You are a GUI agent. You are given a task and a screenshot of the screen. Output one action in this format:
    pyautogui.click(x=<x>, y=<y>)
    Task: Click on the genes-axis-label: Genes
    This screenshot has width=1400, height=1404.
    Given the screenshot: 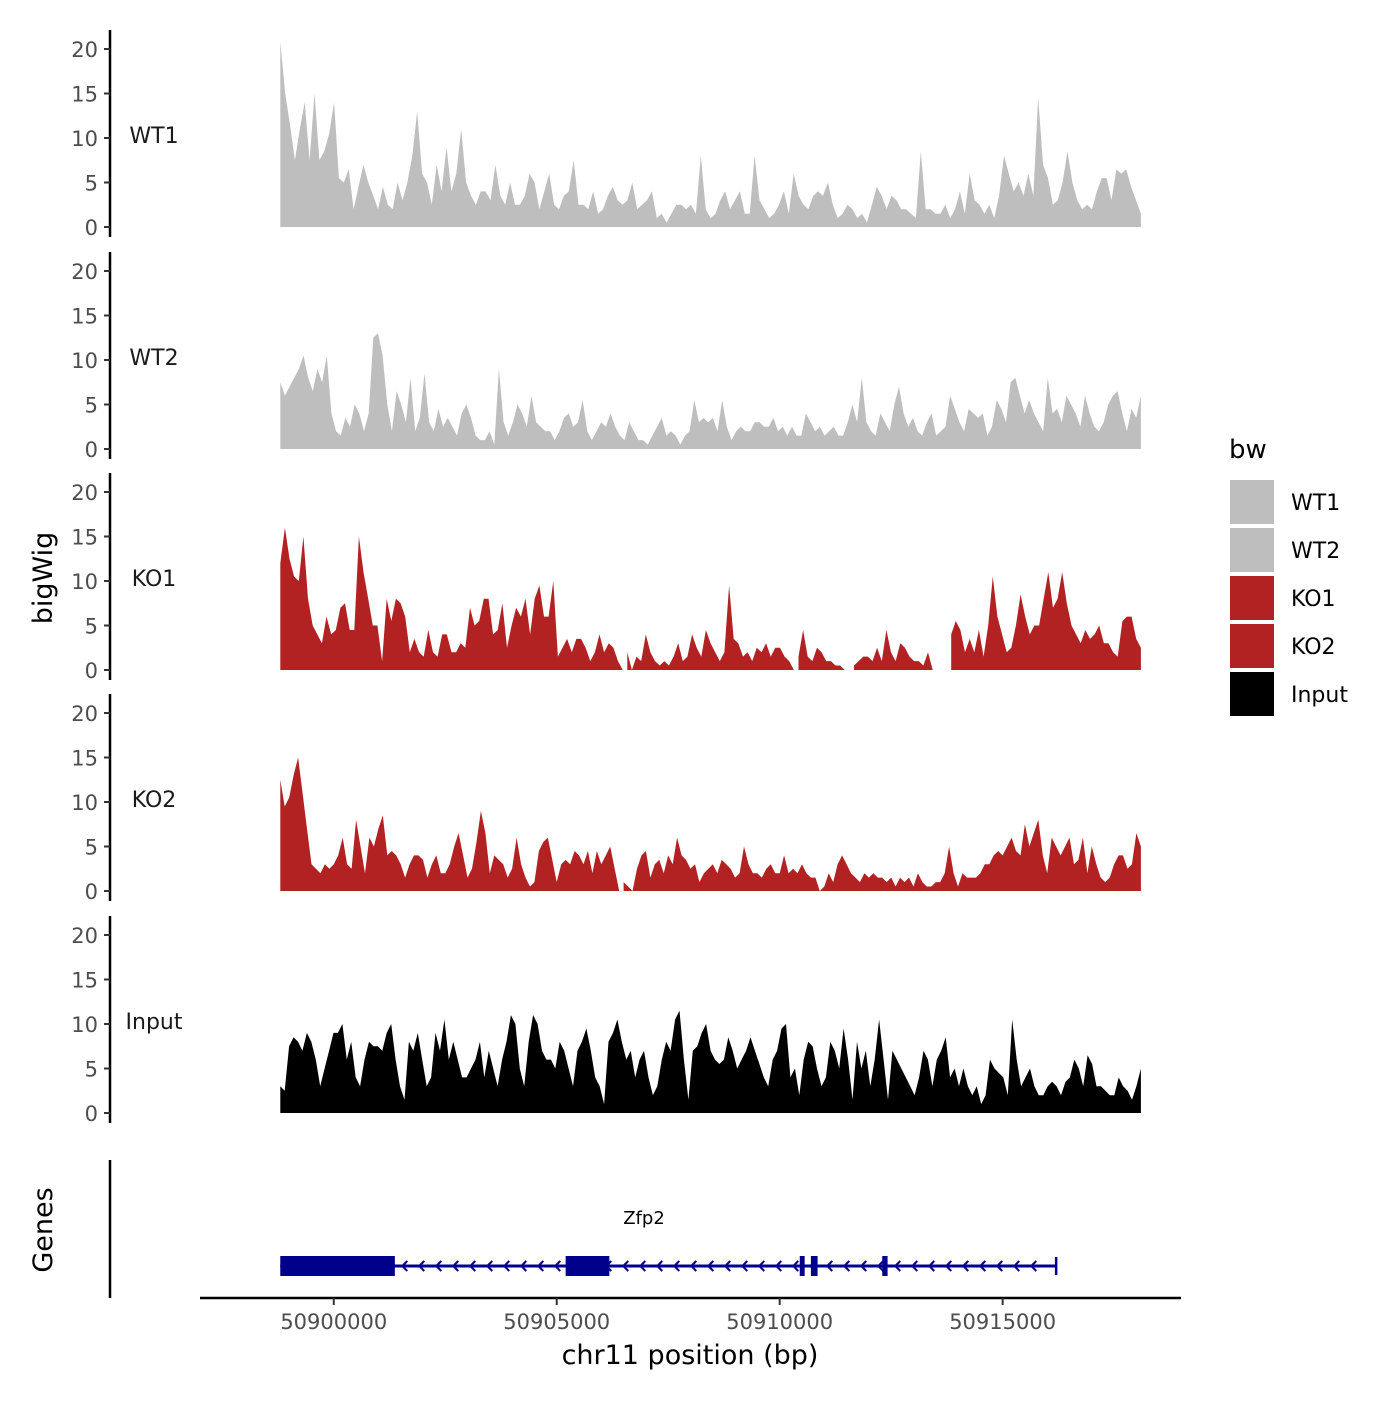 What is the action you would take?
    pyautogui.click(x=43, y=1229)
    